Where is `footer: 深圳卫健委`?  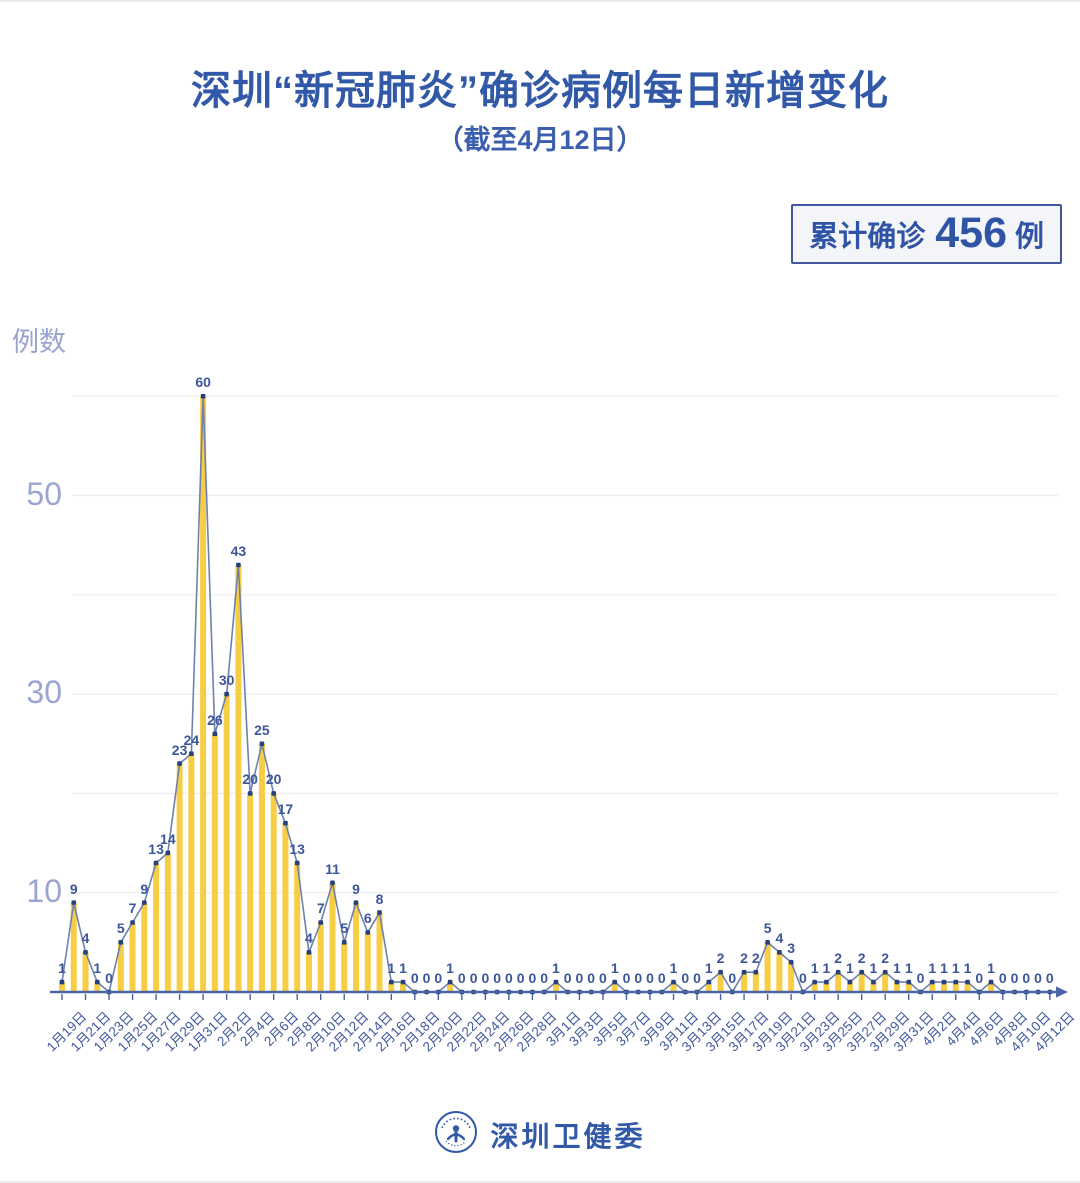 footer: 深圳卫健委 is located at coordinates (540, 1134).